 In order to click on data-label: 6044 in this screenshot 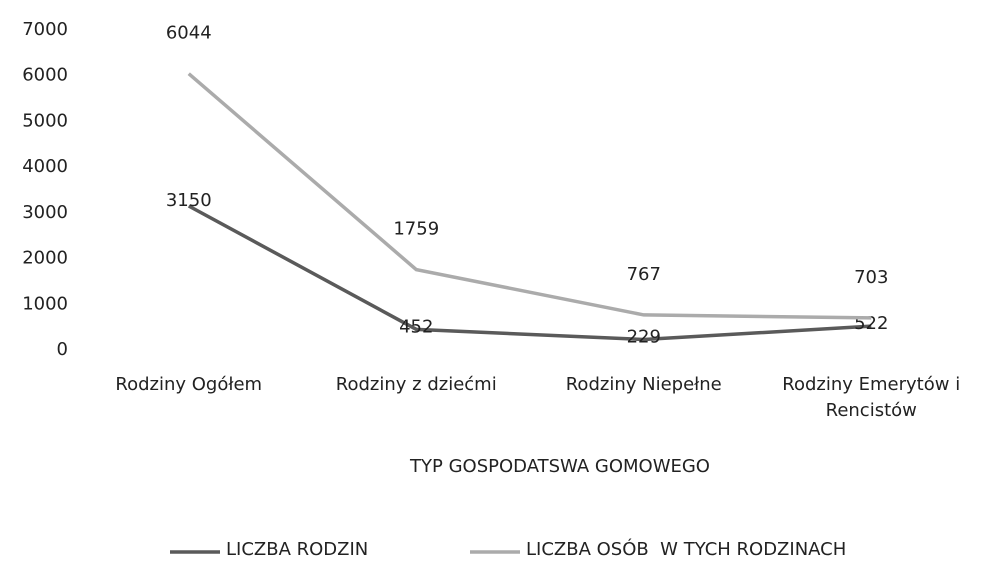, I will do `click(189, 33)`.